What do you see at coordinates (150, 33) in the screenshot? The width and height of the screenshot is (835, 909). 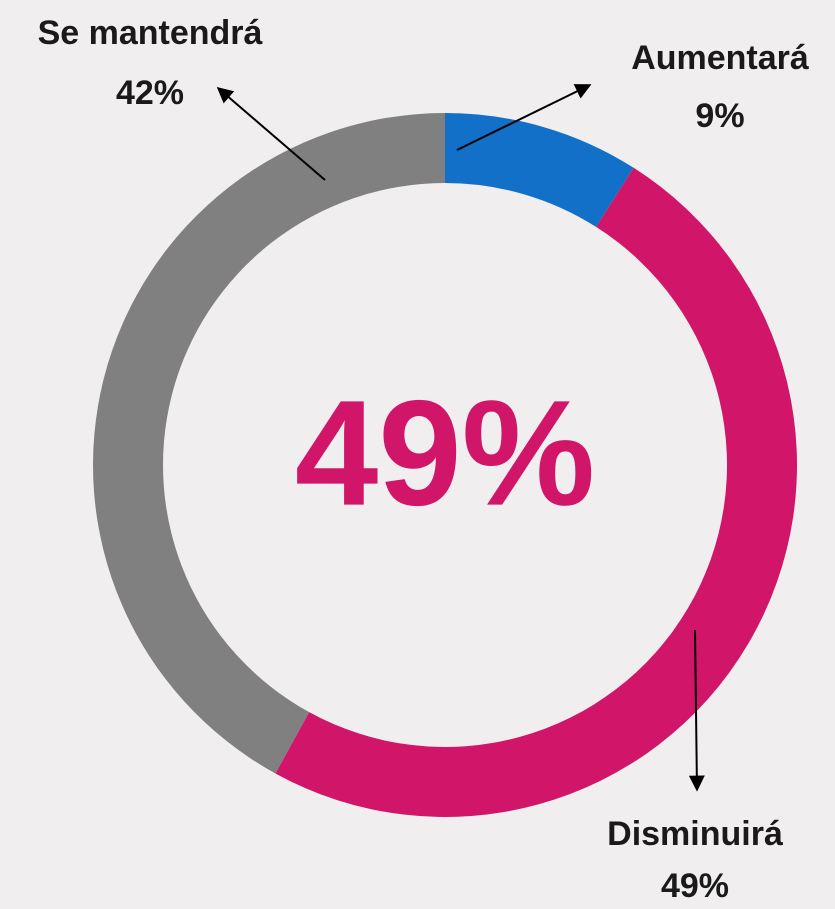 I see `category-label: Se mantendrá` at bounding box center [150, 33].